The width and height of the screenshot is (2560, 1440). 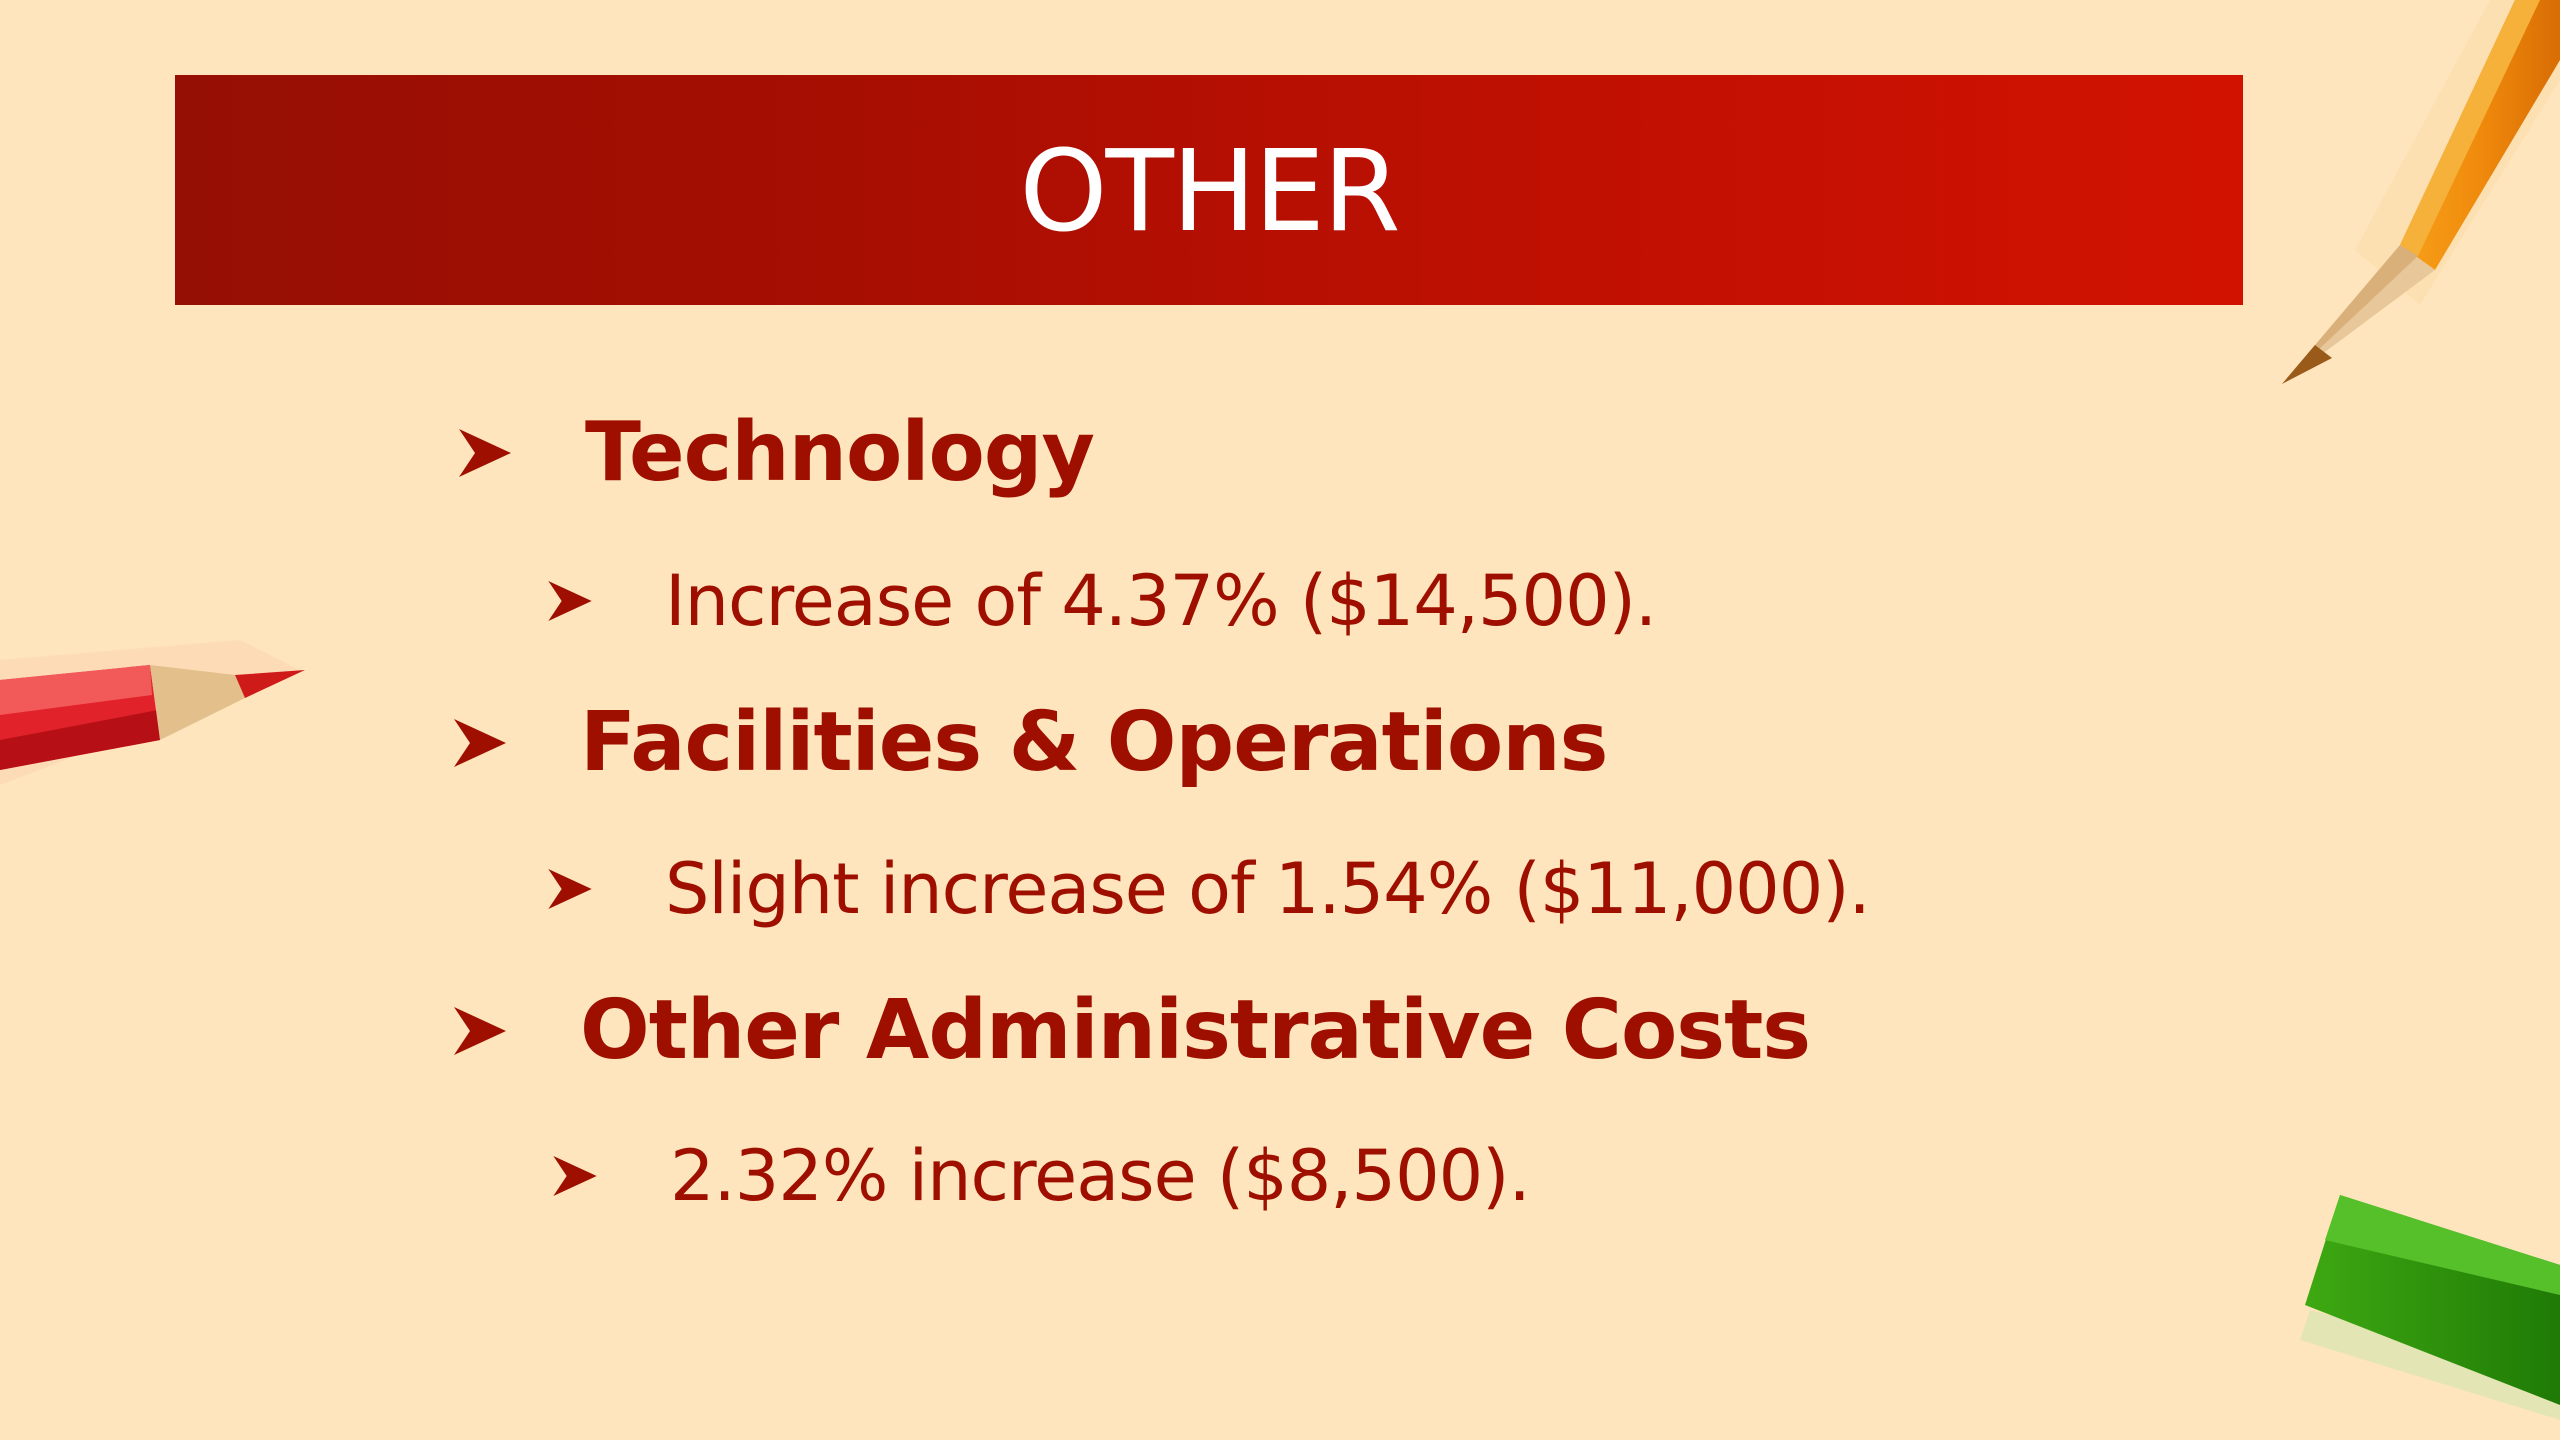 I want to click on section-detail-row: Slight increase of 1.54% ($11,000)., so click(x=1208, y=889).